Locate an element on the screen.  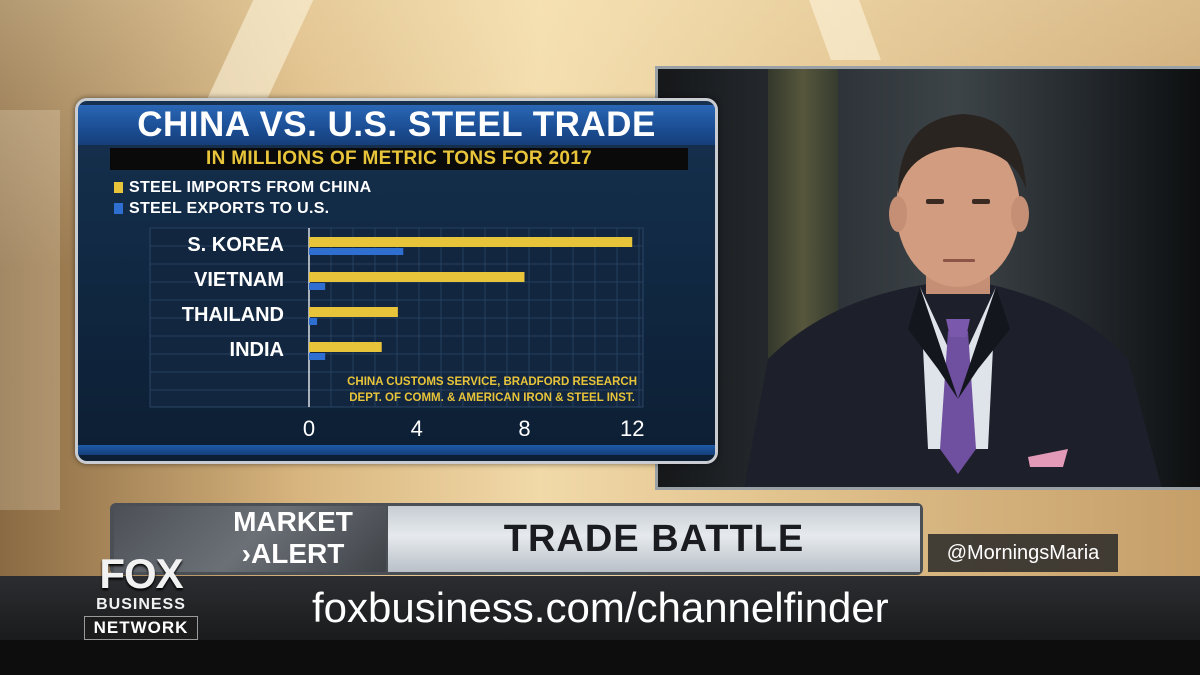
category-label: S. KOREA is located at coordinates (235, 245).